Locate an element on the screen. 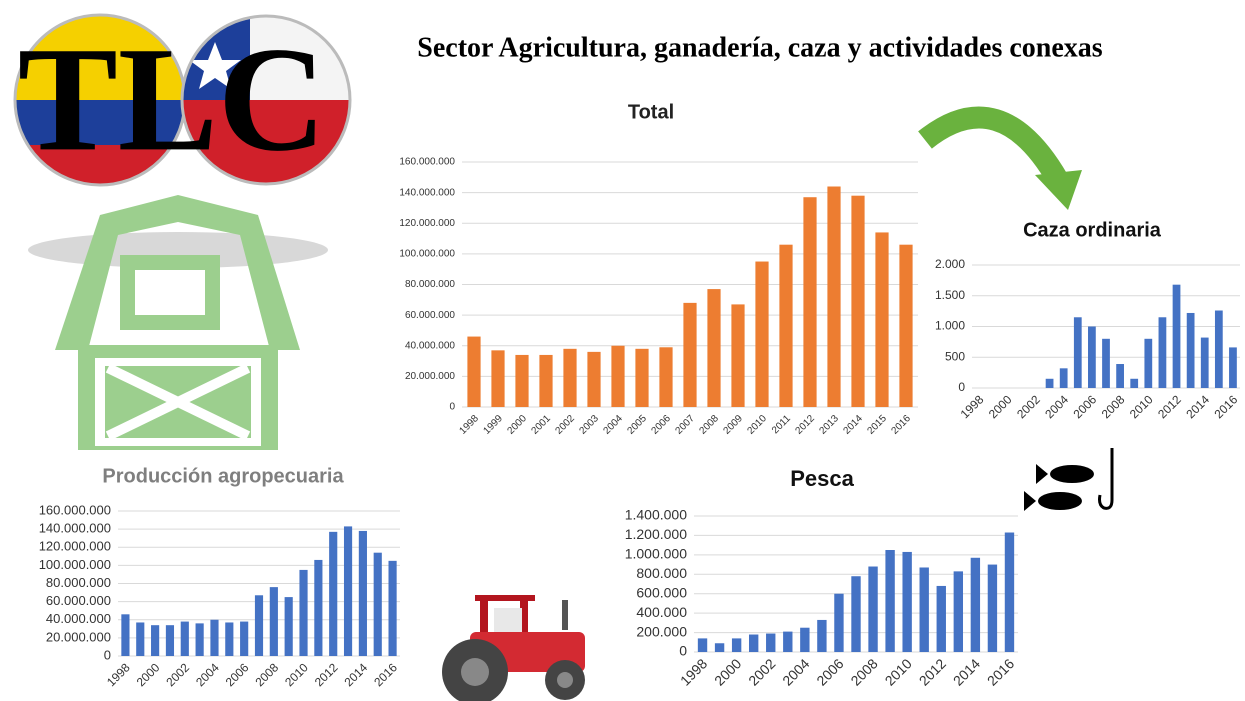  y-tick-label: 120.000.000 is located at coordinates (427, 223).